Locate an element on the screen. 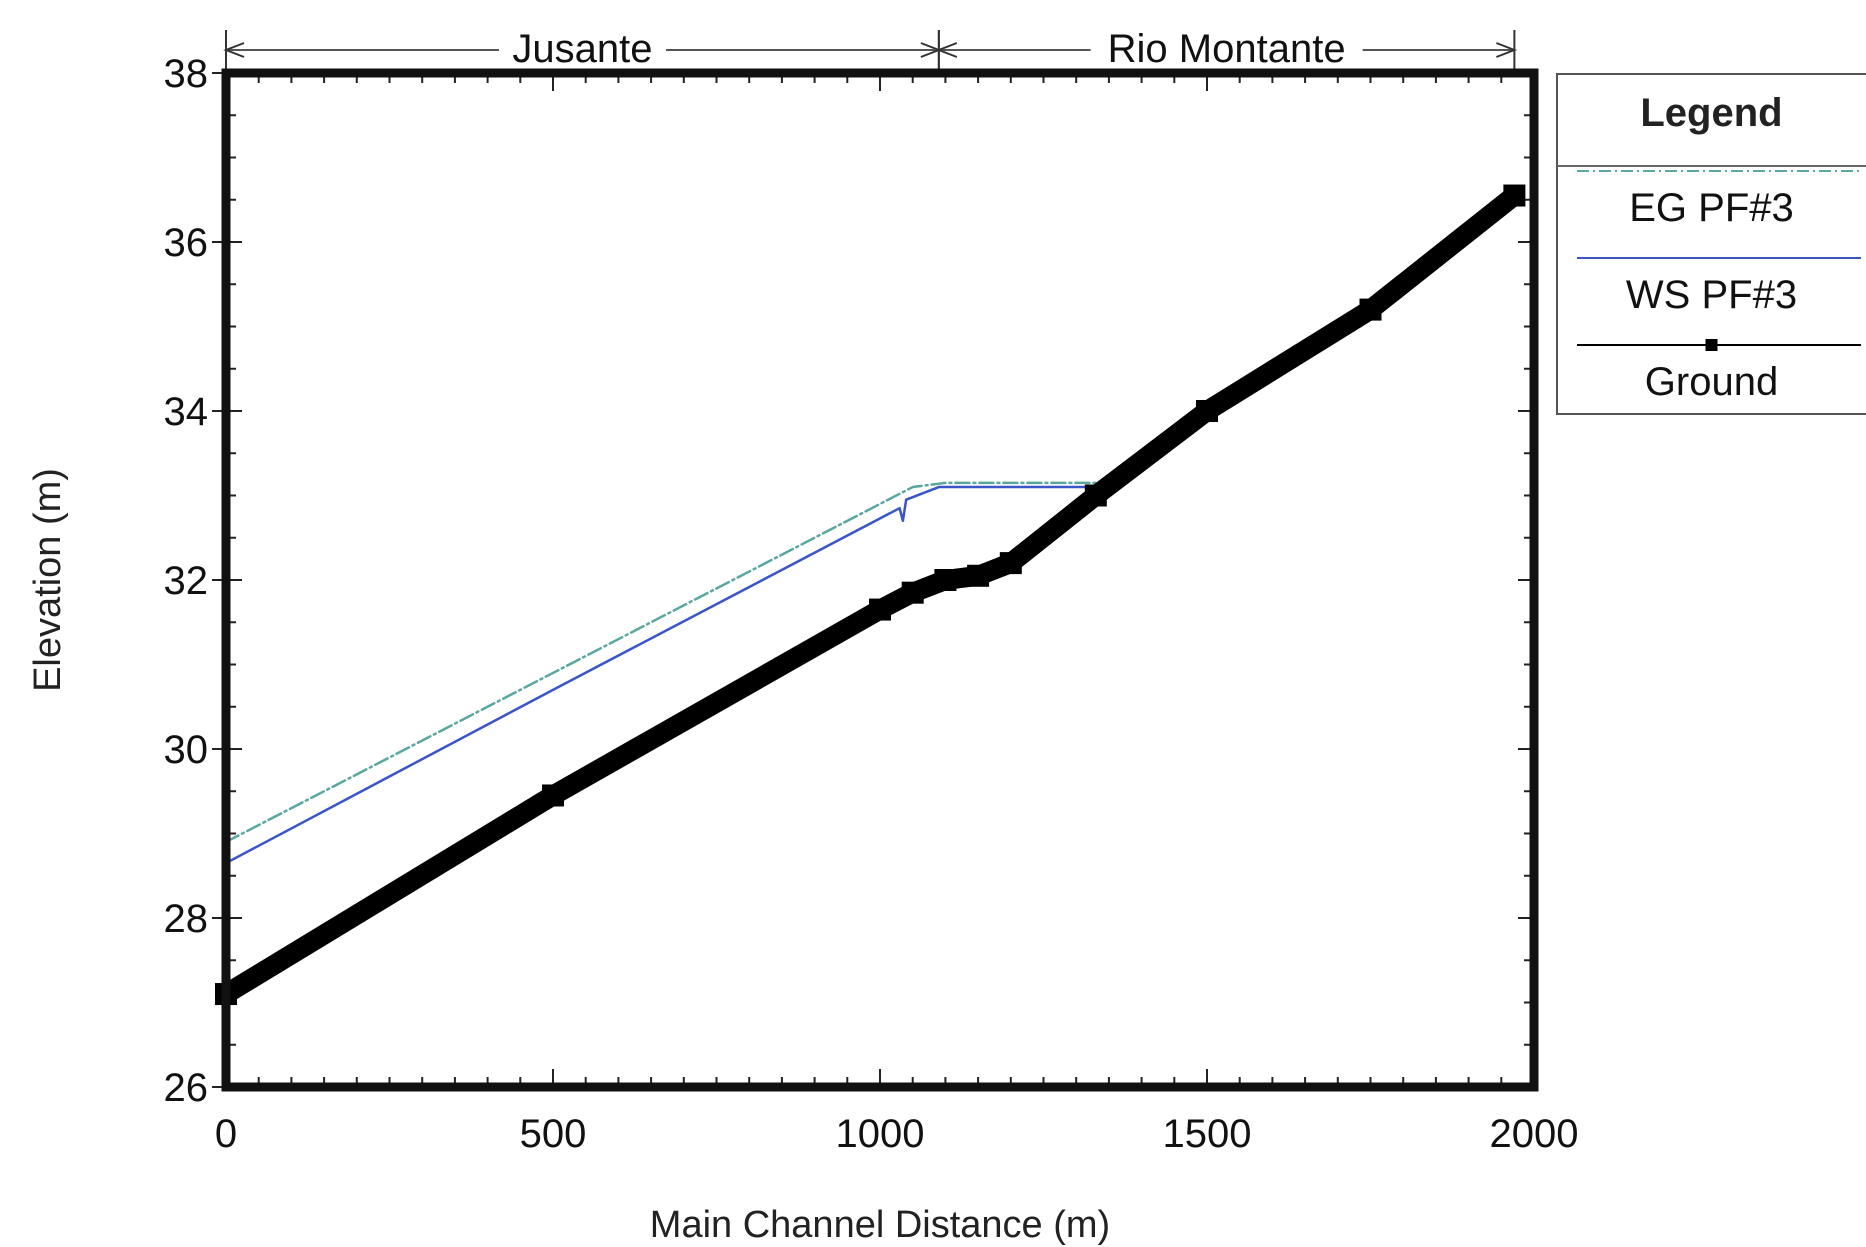  y-tick-label: 32 is located at coordinates (186, 581).